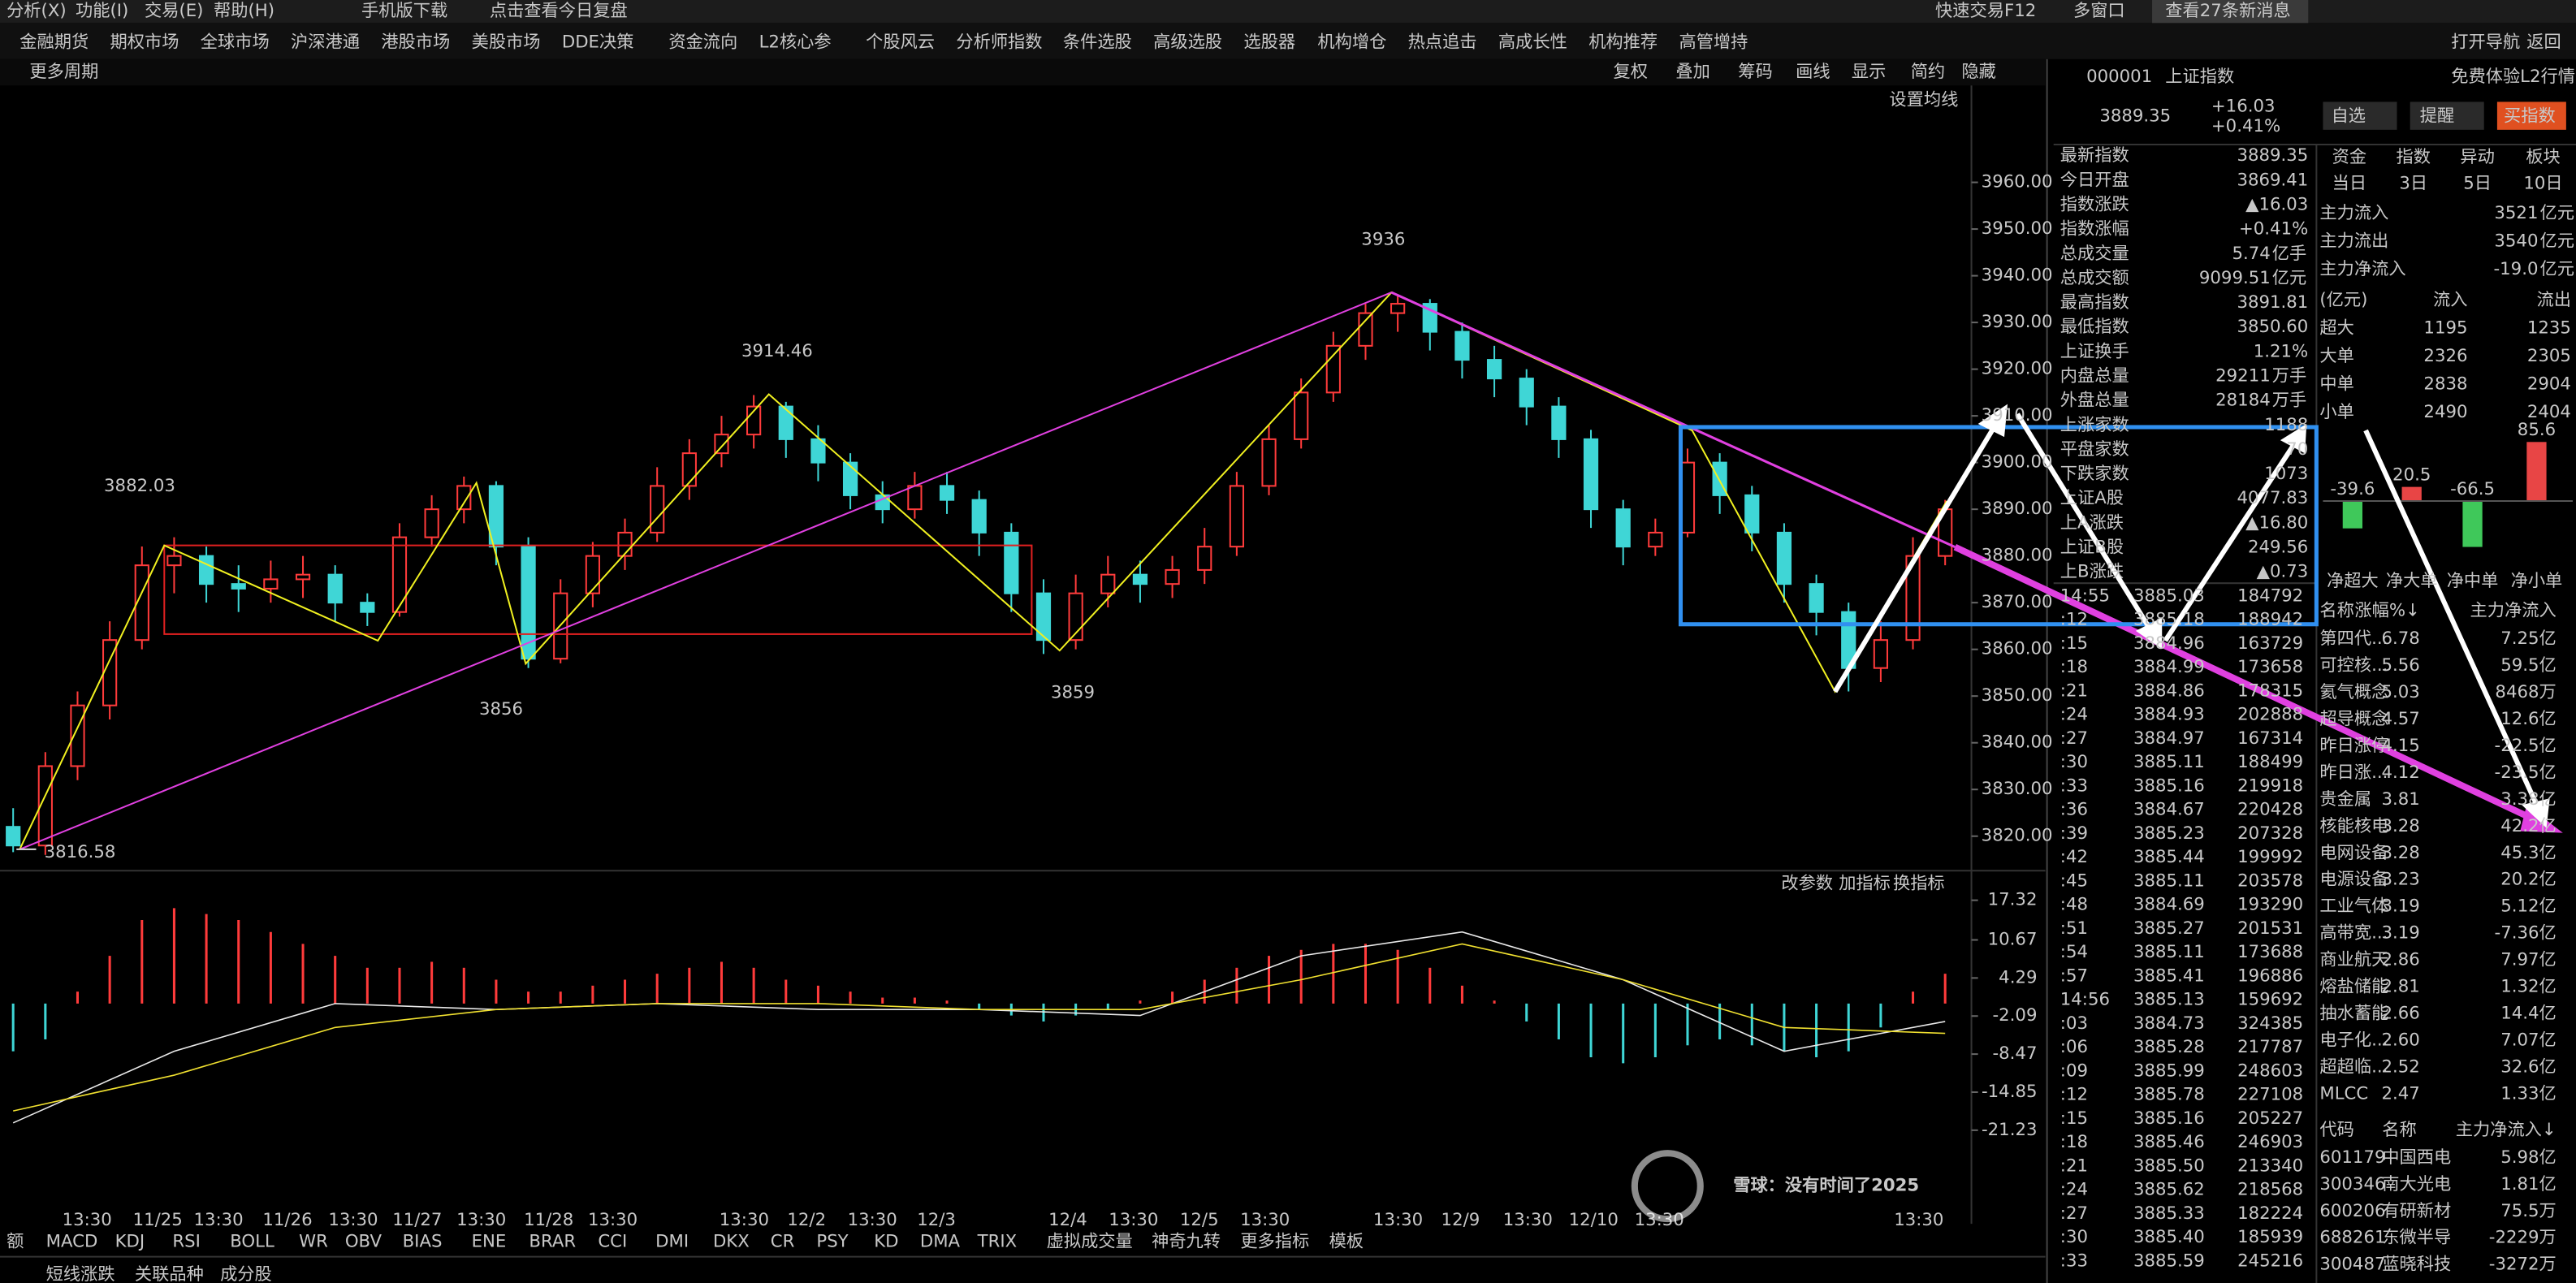 The image size is (2576, 1283). What do you see at coordinates (1865, 883) in the screenshot?
I see `indicator-button: 加指标` at bounding box center [1865, 883].